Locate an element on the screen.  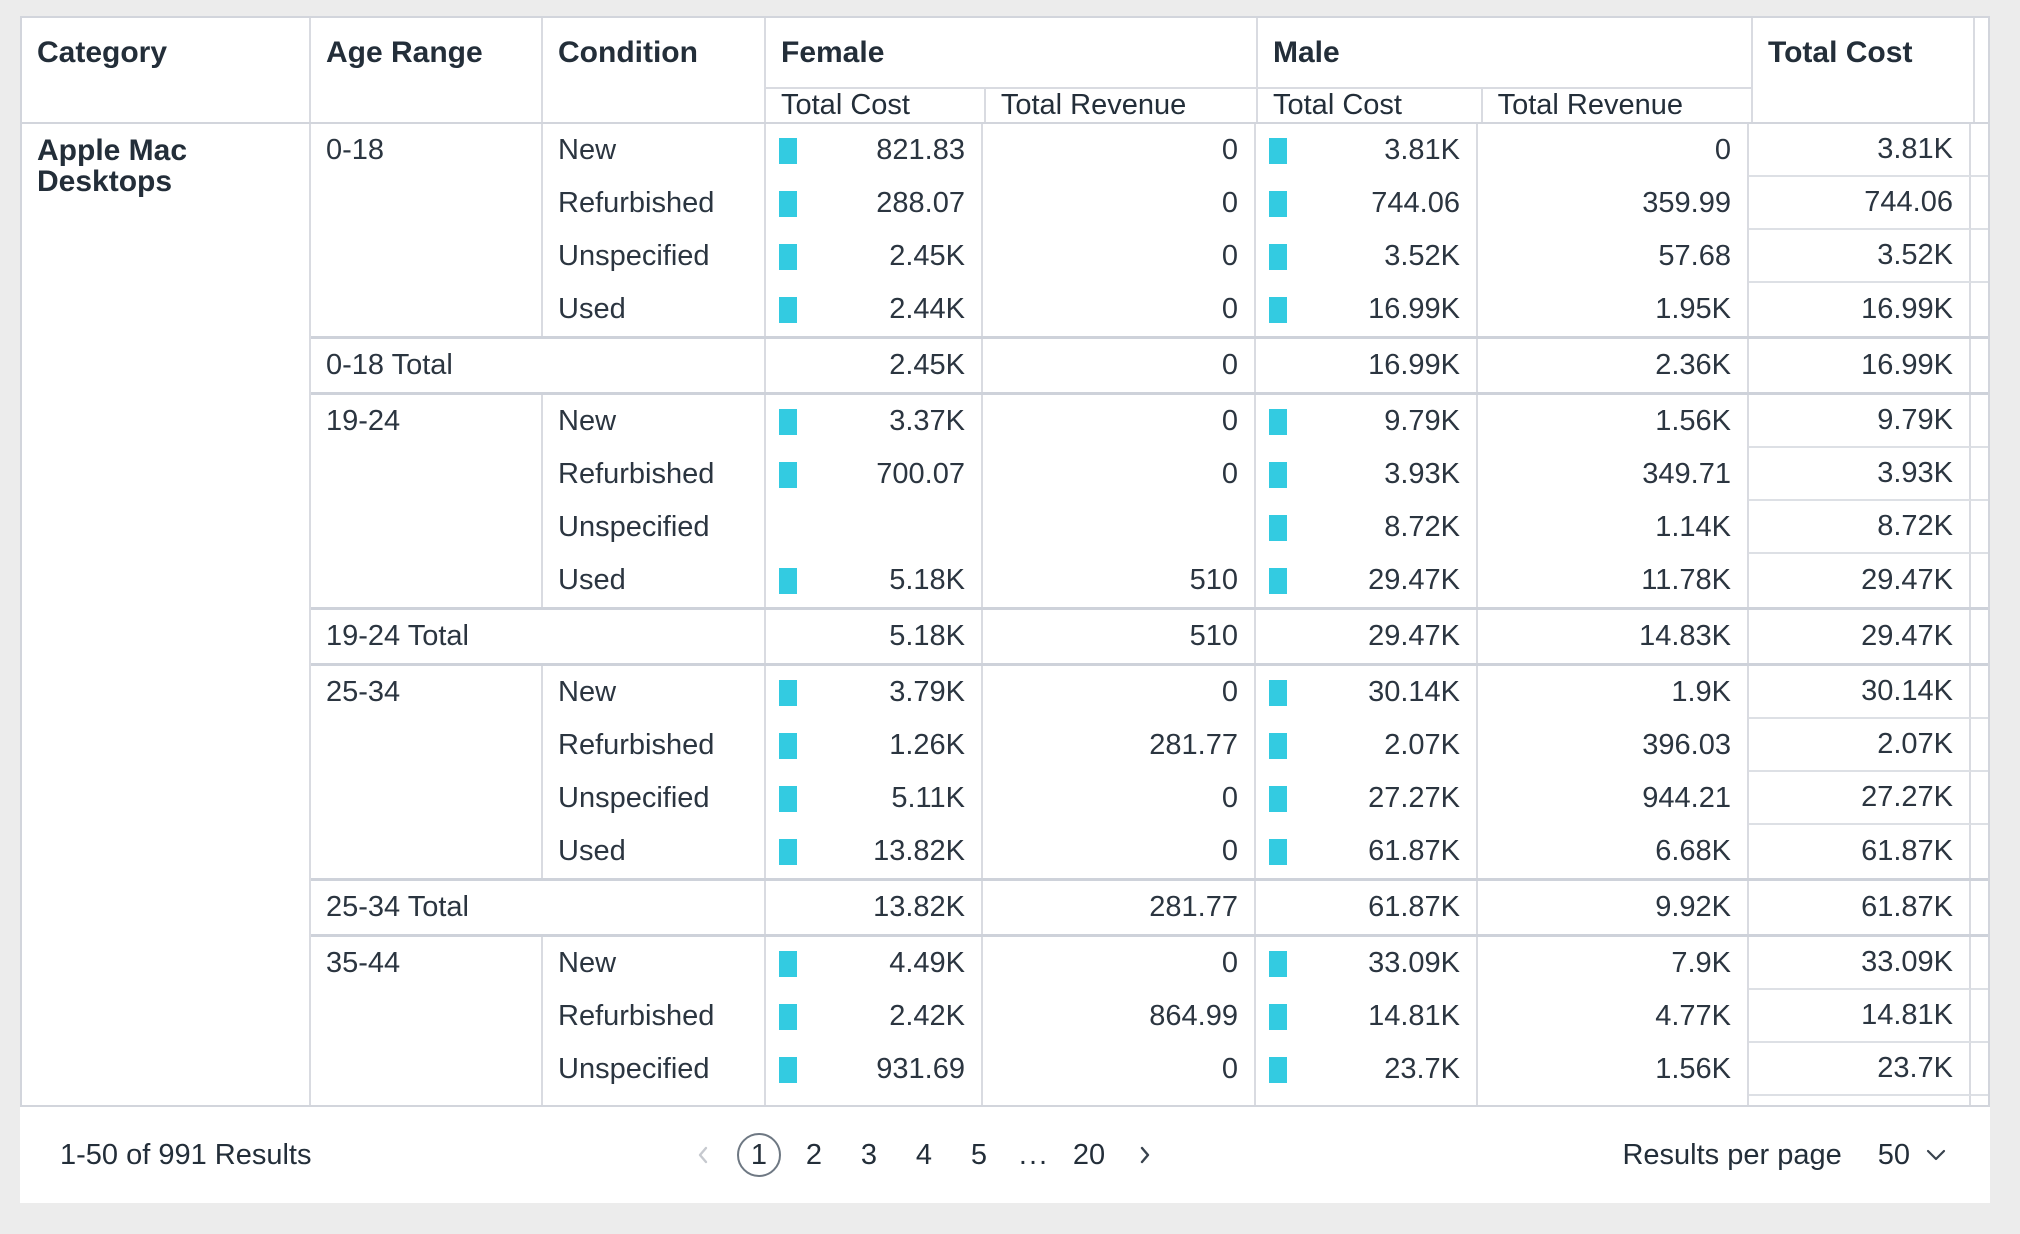
prev-page-button is located at coordinates (704, 1155).